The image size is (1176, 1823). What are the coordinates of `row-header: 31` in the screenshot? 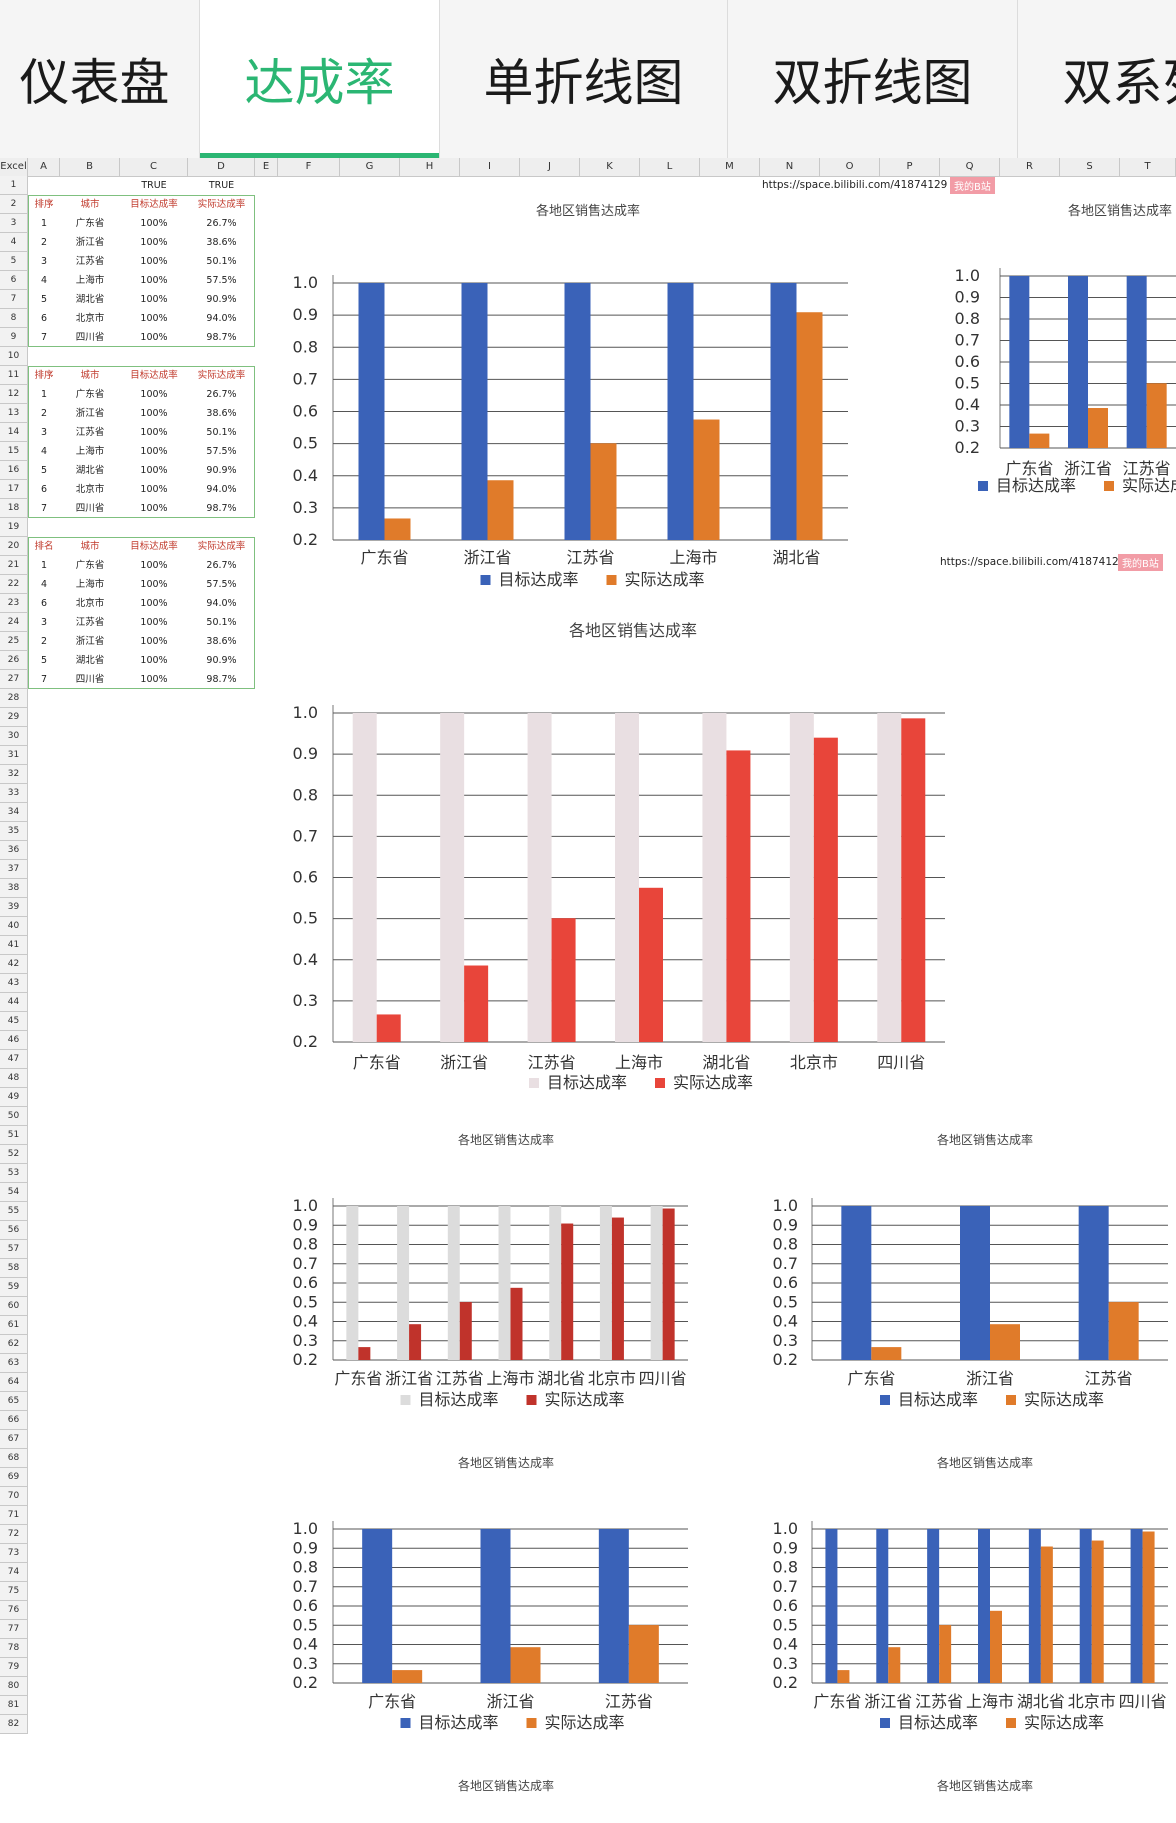 It's located at (14, 755).